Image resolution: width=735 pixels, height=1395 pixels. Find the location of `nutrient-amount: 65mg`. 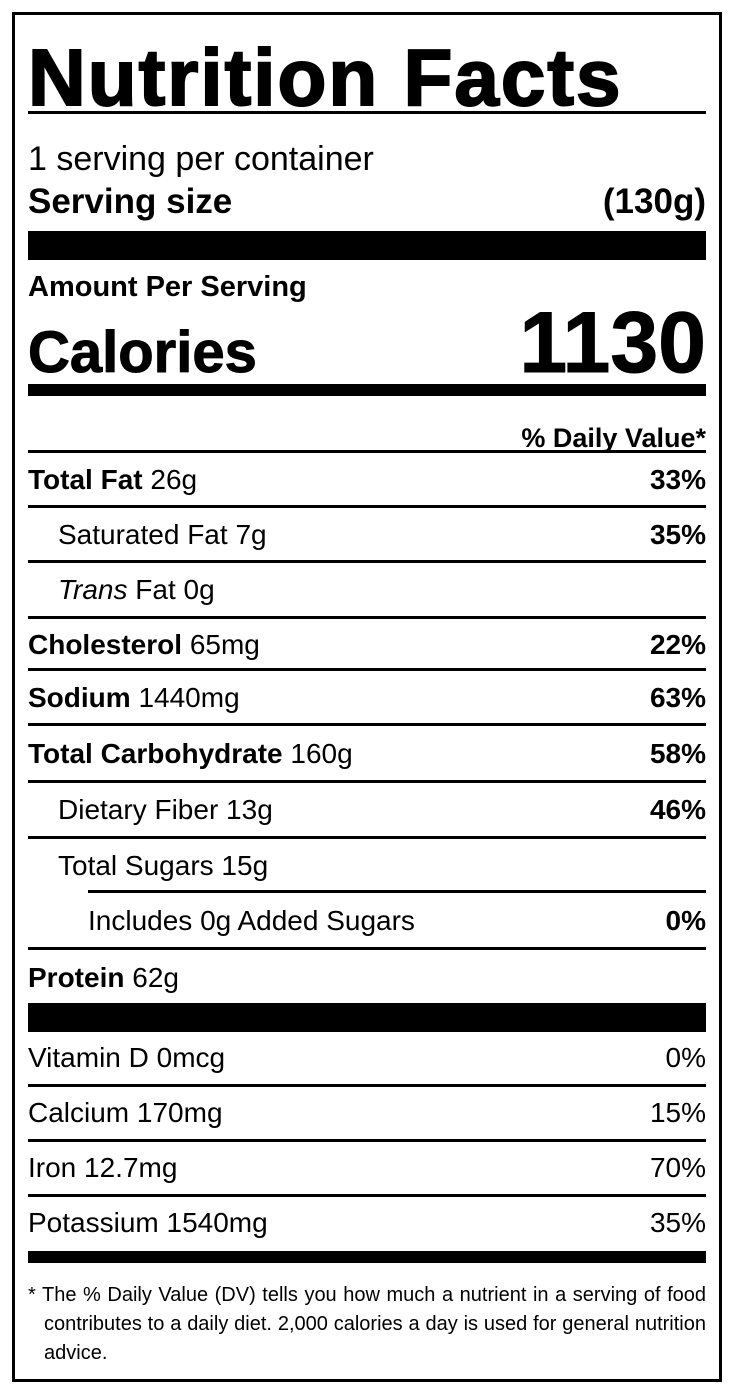

nutrient-amount: 65mg is located at coordinates (224, 644).